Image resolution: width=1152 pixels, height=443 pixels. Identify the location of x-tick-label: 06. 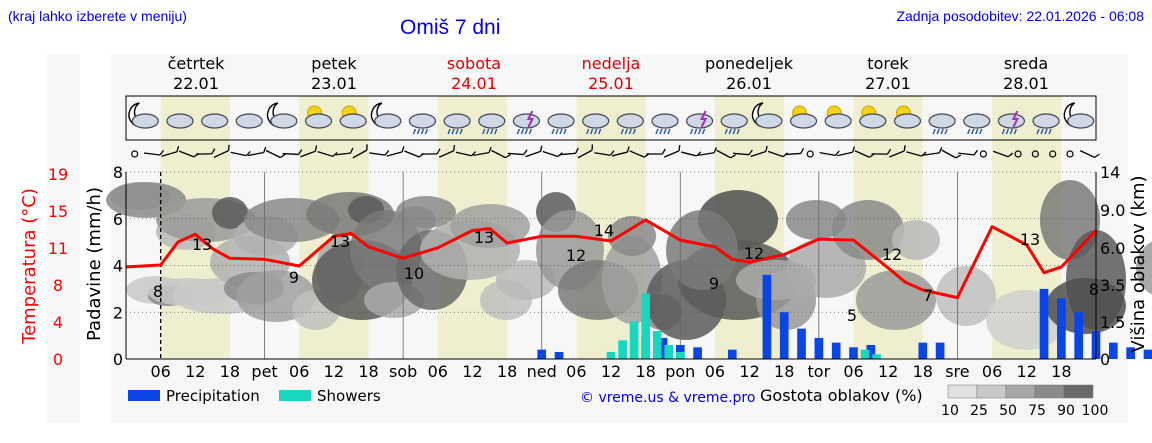
(853, 371).